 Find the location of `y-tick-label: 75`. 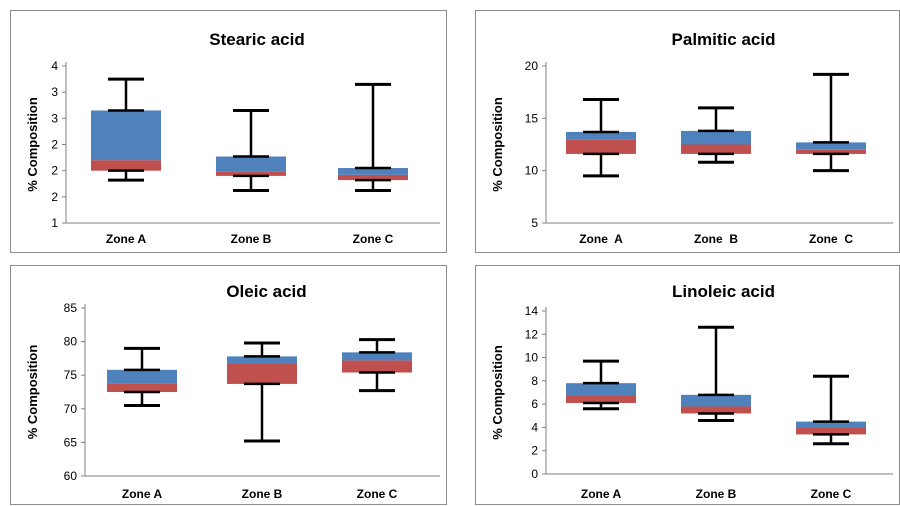

y-tick-label: 75 is located at coordinates (71, 375).